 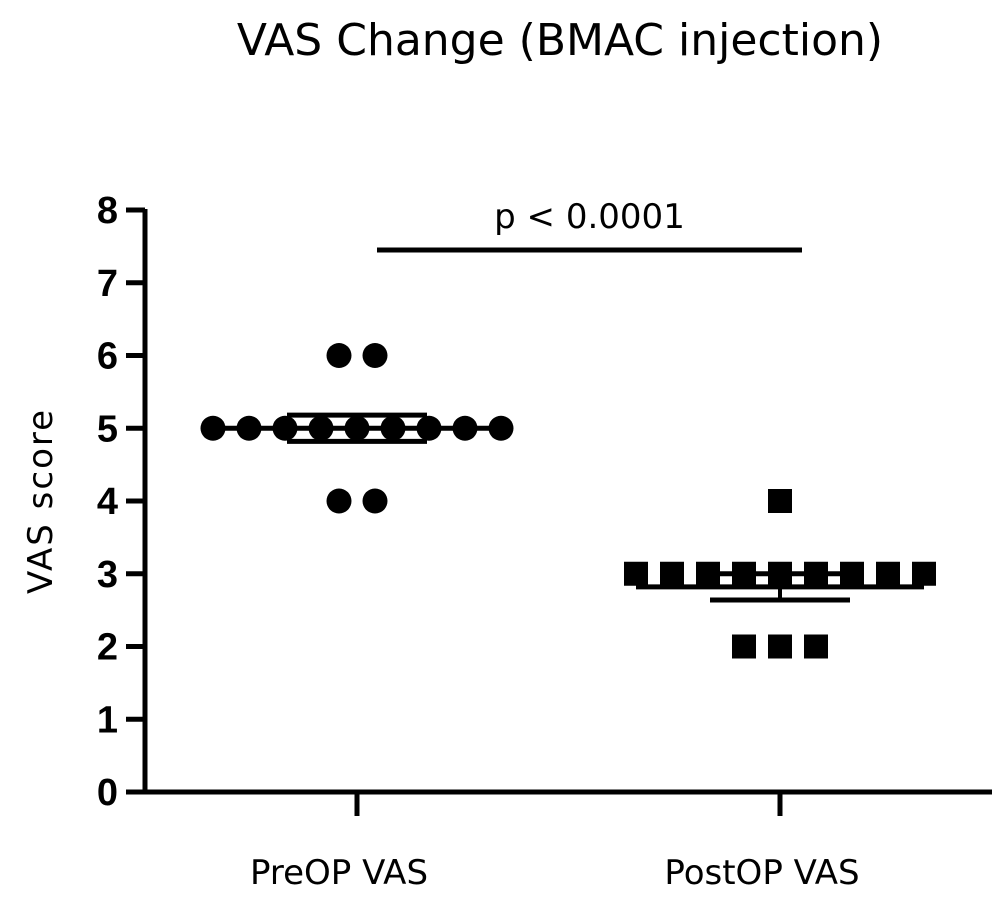 I want to click on y-tick-label: 3, so click(x=107, y=575).